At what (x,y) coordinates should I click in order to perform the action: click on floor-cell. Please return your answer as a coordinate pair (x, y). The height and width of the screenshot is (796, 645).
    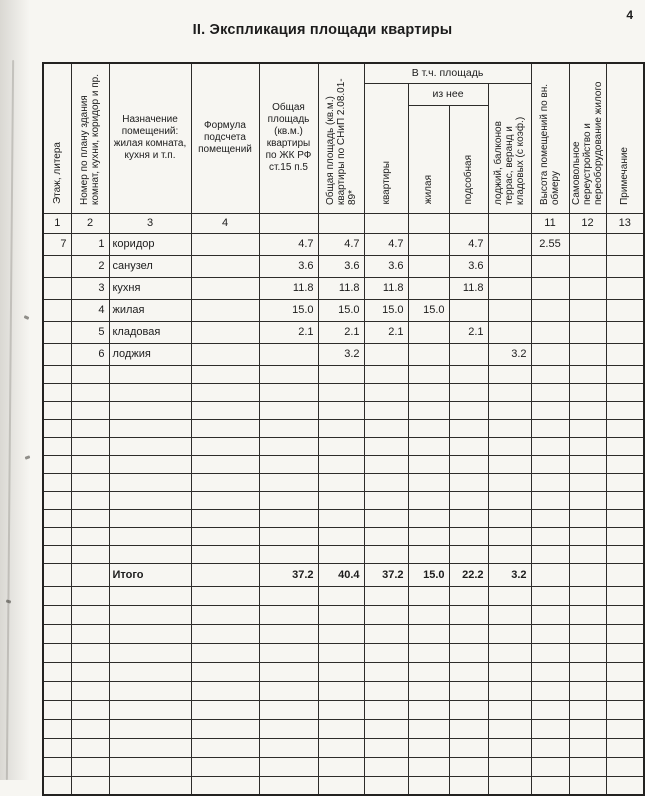
    Looking at the image, I should click on (57, 574).